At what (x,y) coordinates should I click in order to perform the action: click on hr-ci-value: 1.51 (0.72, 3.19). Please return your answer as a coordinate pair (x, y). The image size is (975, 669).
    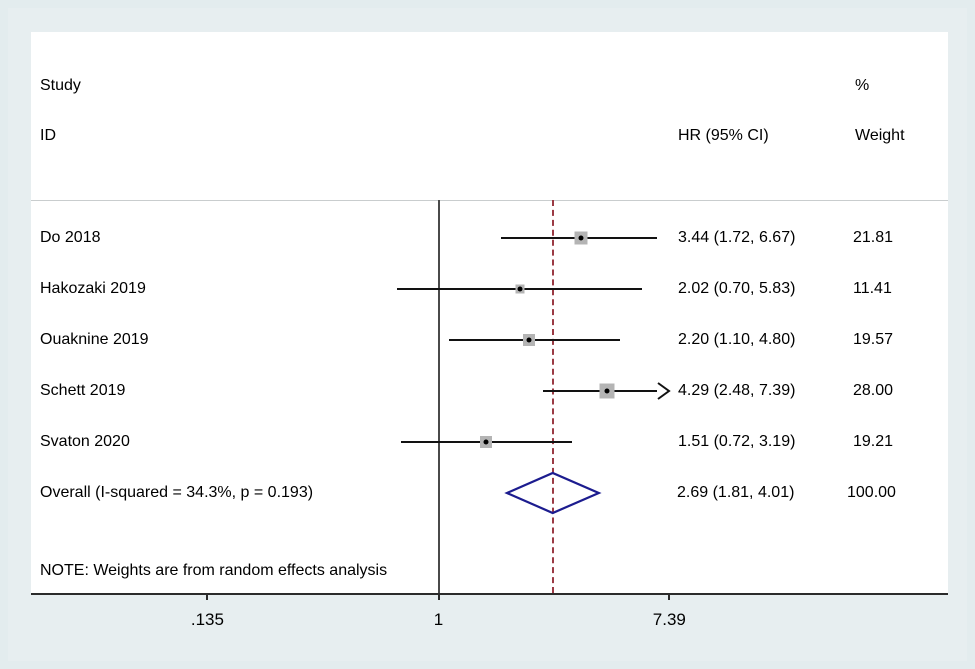
    Looking at the image, I should click on (737, 441).